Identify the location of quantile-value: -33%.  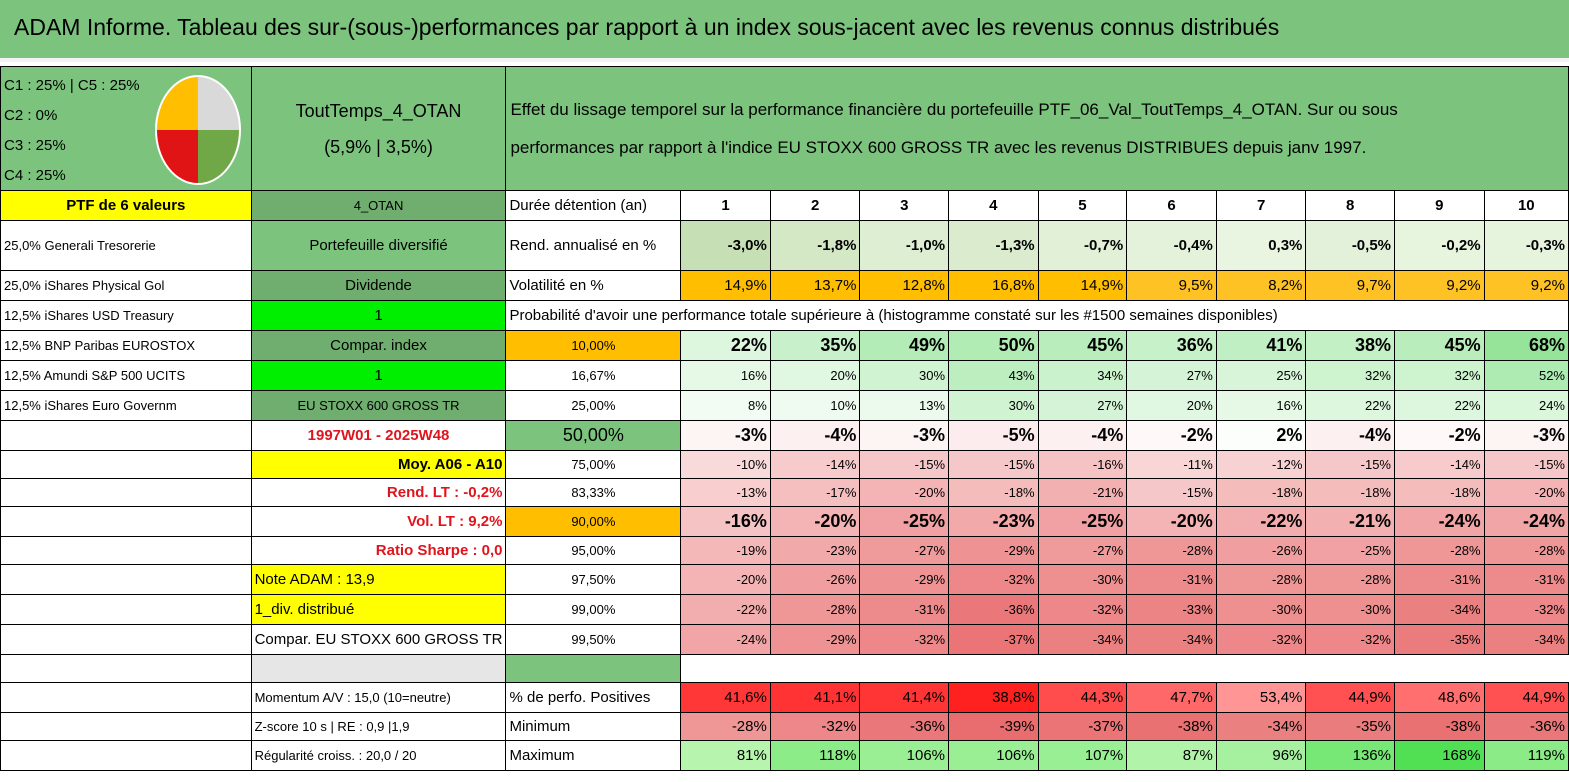
(1171, 609).